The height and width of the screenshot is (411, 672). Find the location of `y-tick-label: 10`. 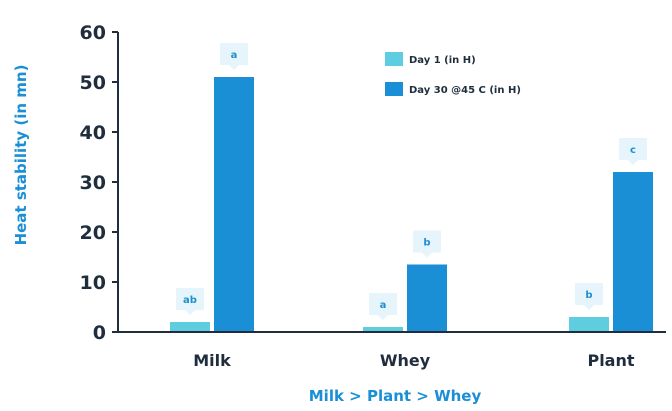

y-tick-label: 10 is located at coordinates (93, 283).